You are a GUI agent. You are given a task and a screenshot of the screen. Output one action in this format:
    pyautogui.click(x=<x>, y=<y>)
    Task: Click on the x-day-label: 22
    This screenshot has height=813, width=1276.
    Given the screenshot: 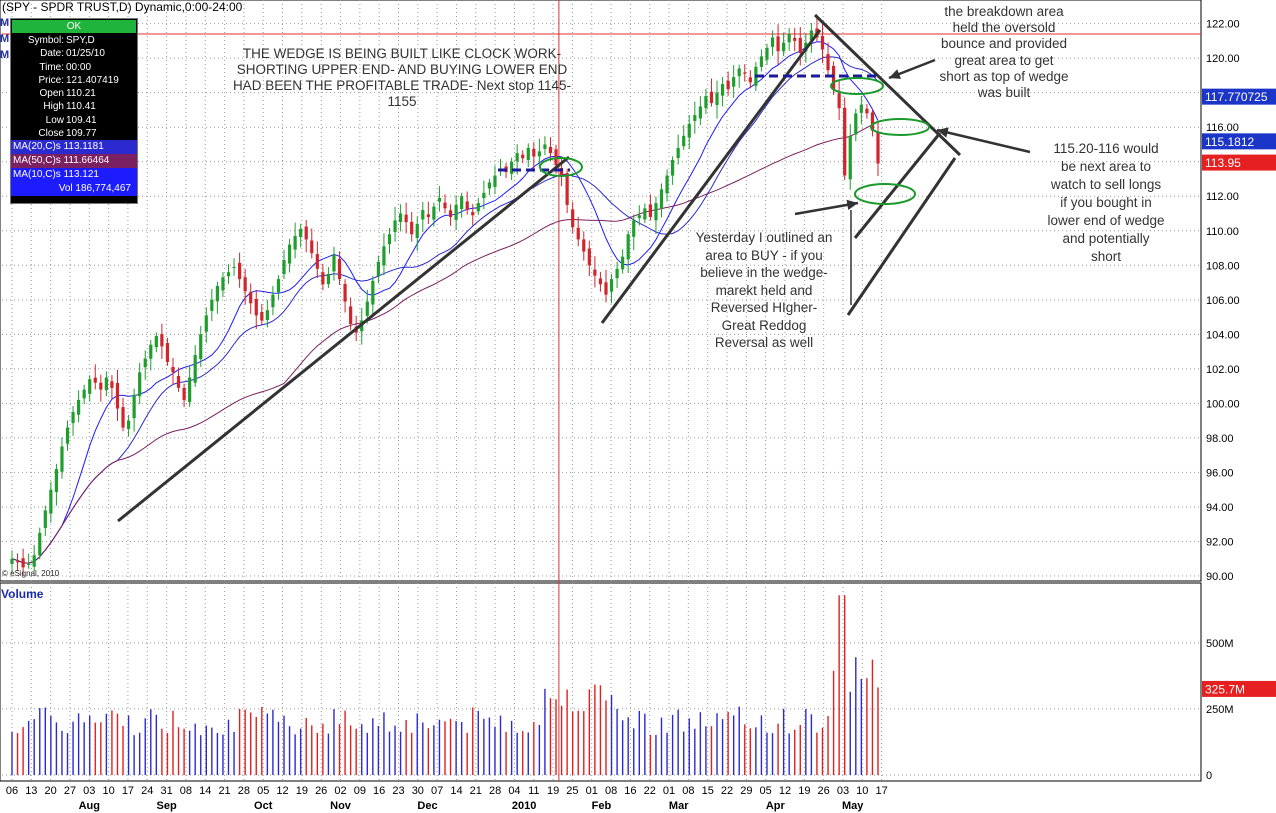 What is the action you would take?
    pyautogui.click(x=727, y=791)
    